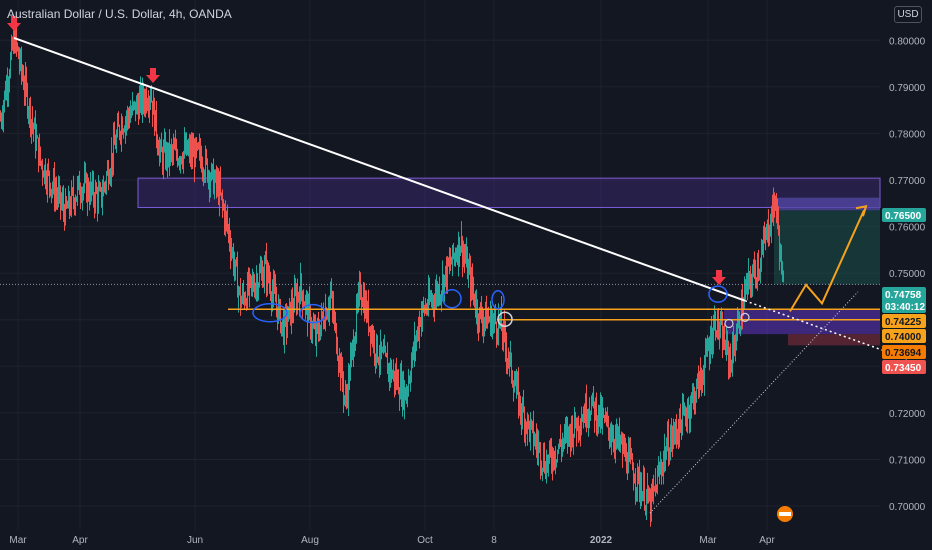 Image resolution: width=932 pixels, height=550 pixels. I want to click on x-tick-label: 2022, so click(601, 540).